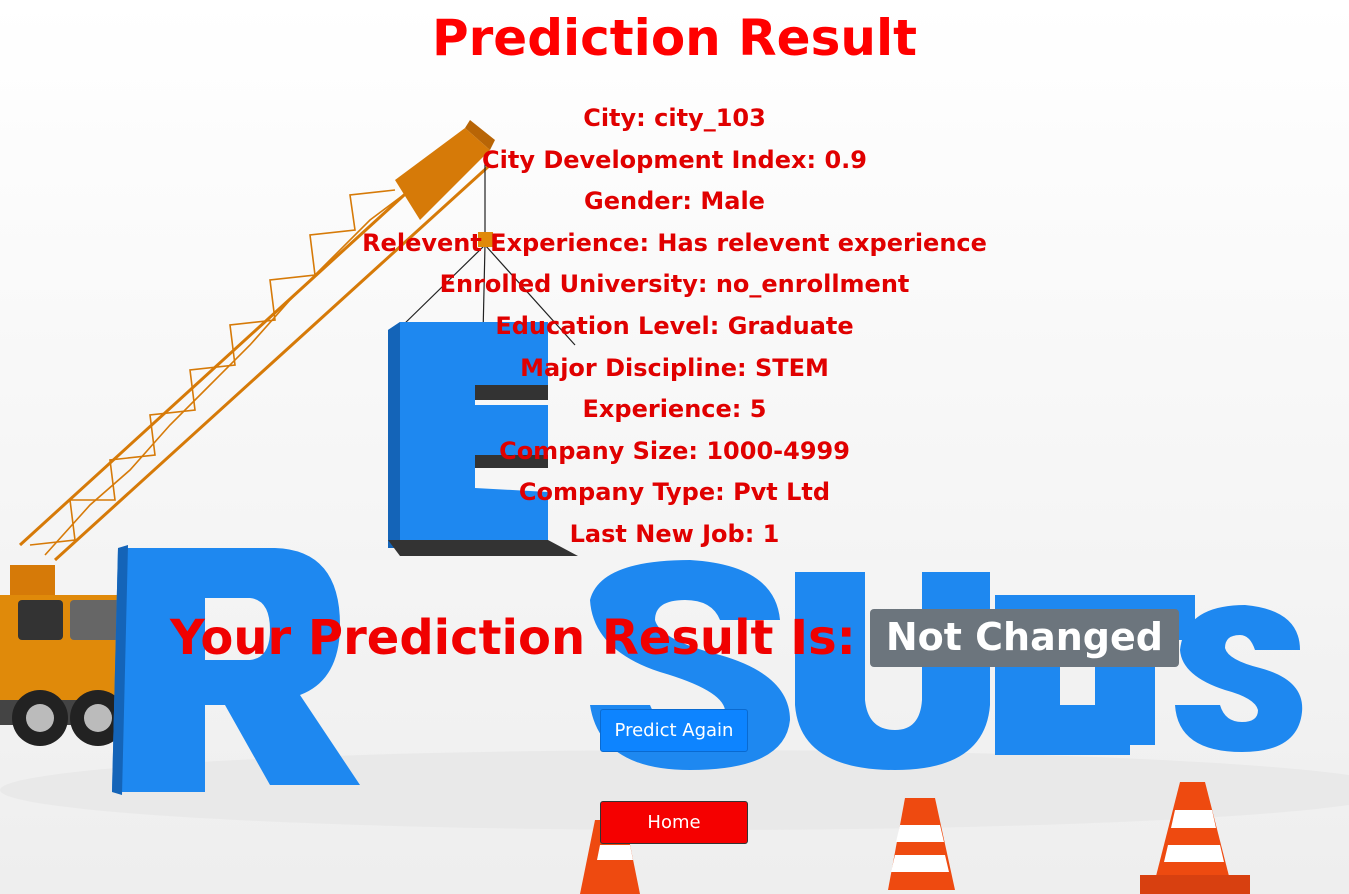 Image resolution: width=1349 pixels, height=894 pixels. I want to click on field-experience: Experience: 5, so click(674, 409).